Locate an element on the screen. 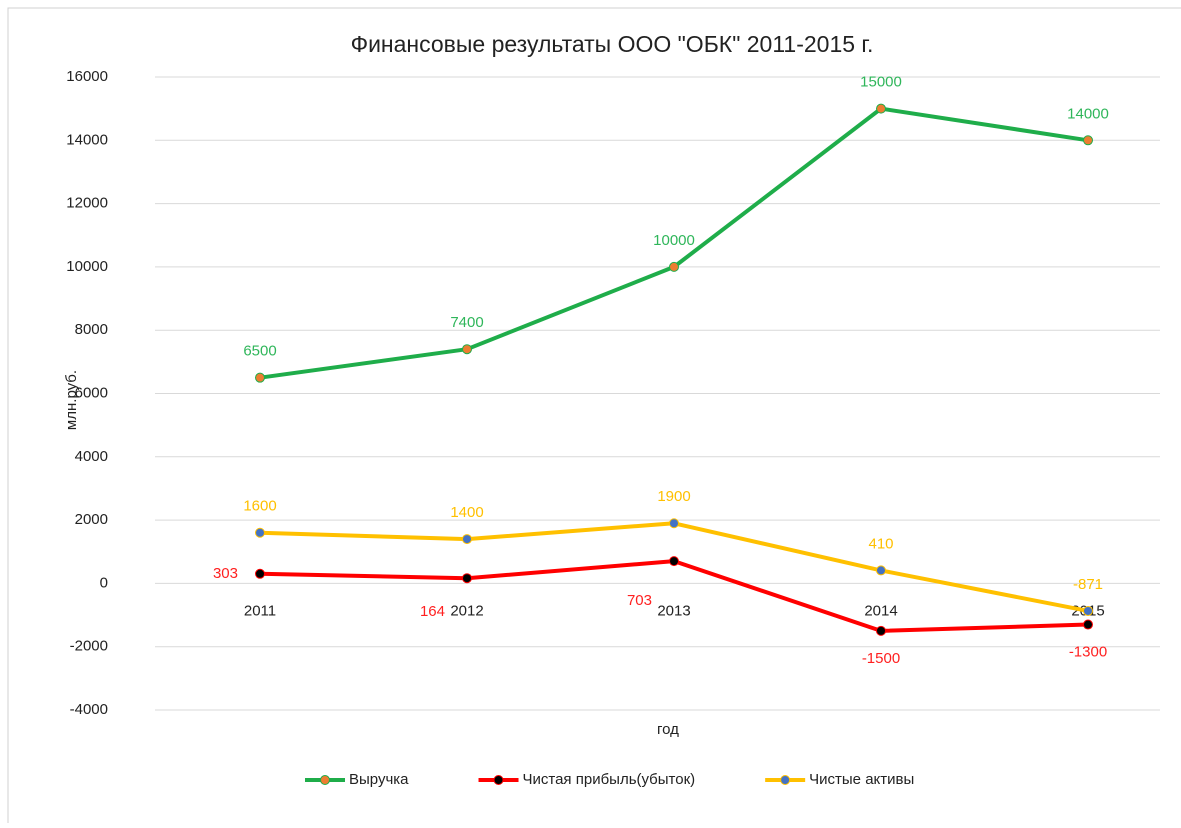 The height and width of the screenshot is (828, 1181). data-label: 303 is located at coordinates (225, 573).